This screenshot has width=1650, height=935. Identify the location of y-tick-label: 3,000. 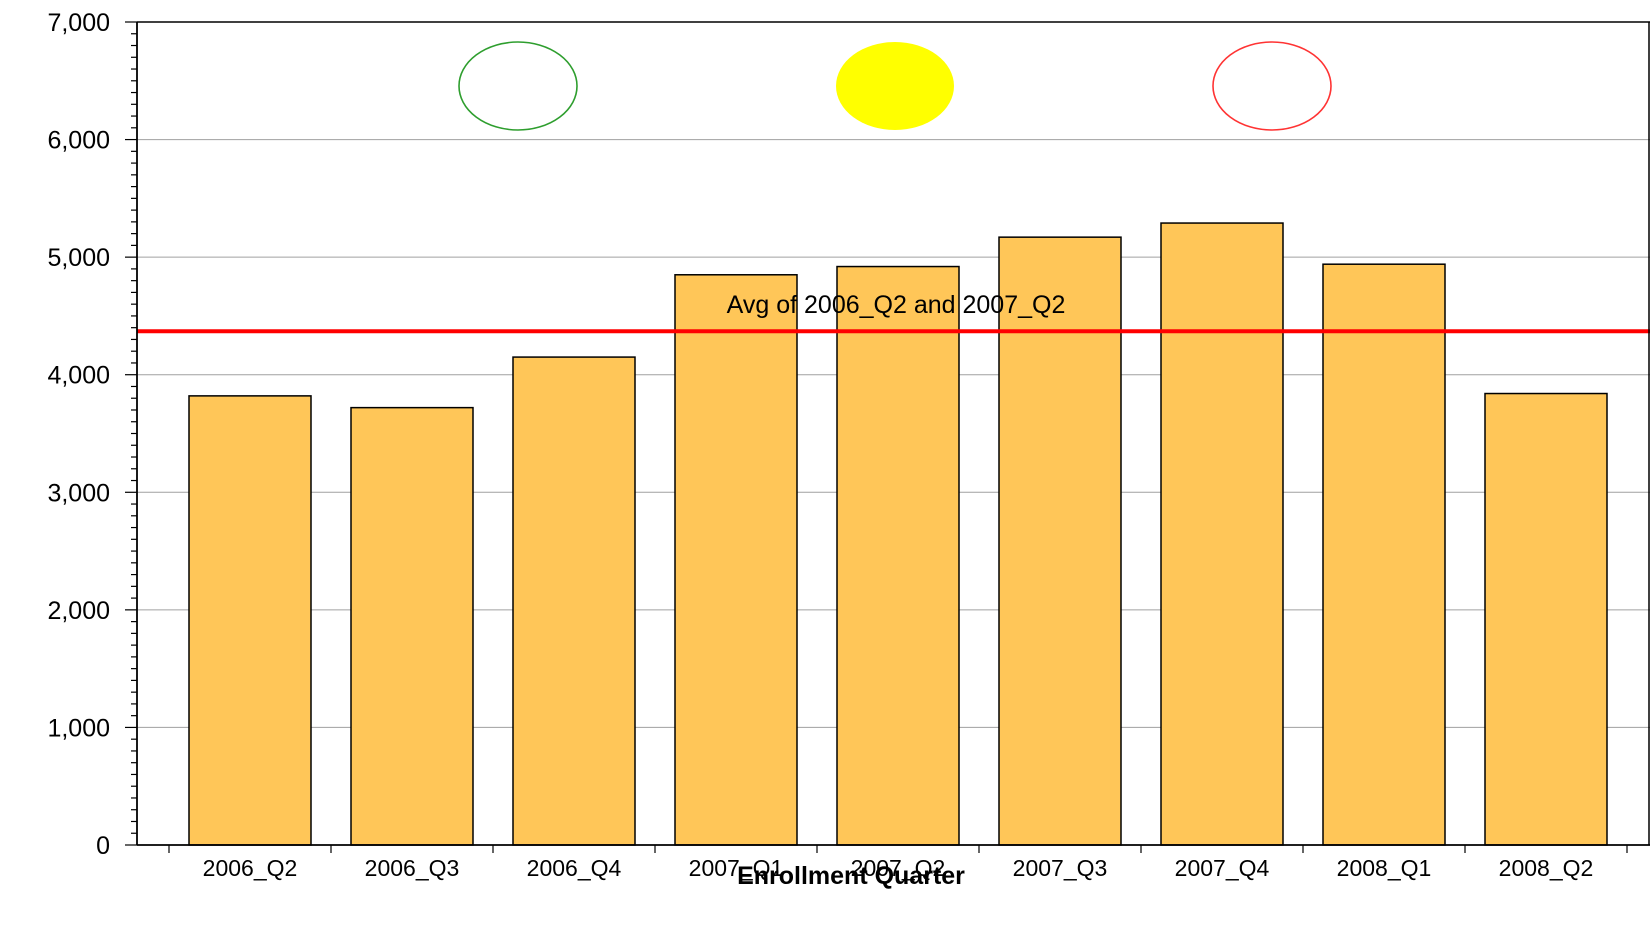
(78, 493).